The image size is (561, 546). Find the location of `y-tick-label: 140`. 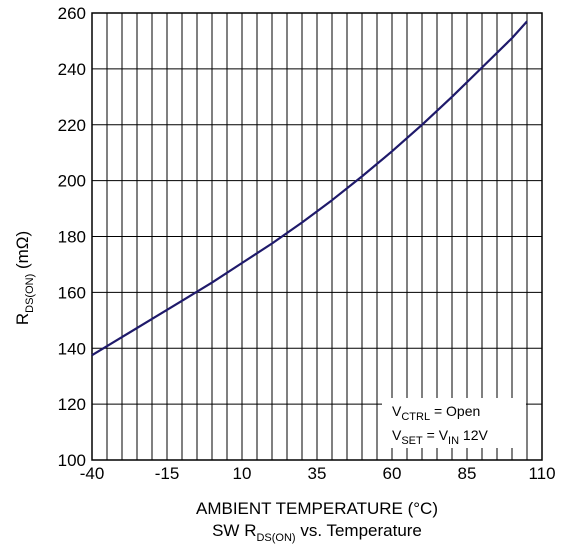

y-tick-label: 140 is located at coordinates (72, 348).